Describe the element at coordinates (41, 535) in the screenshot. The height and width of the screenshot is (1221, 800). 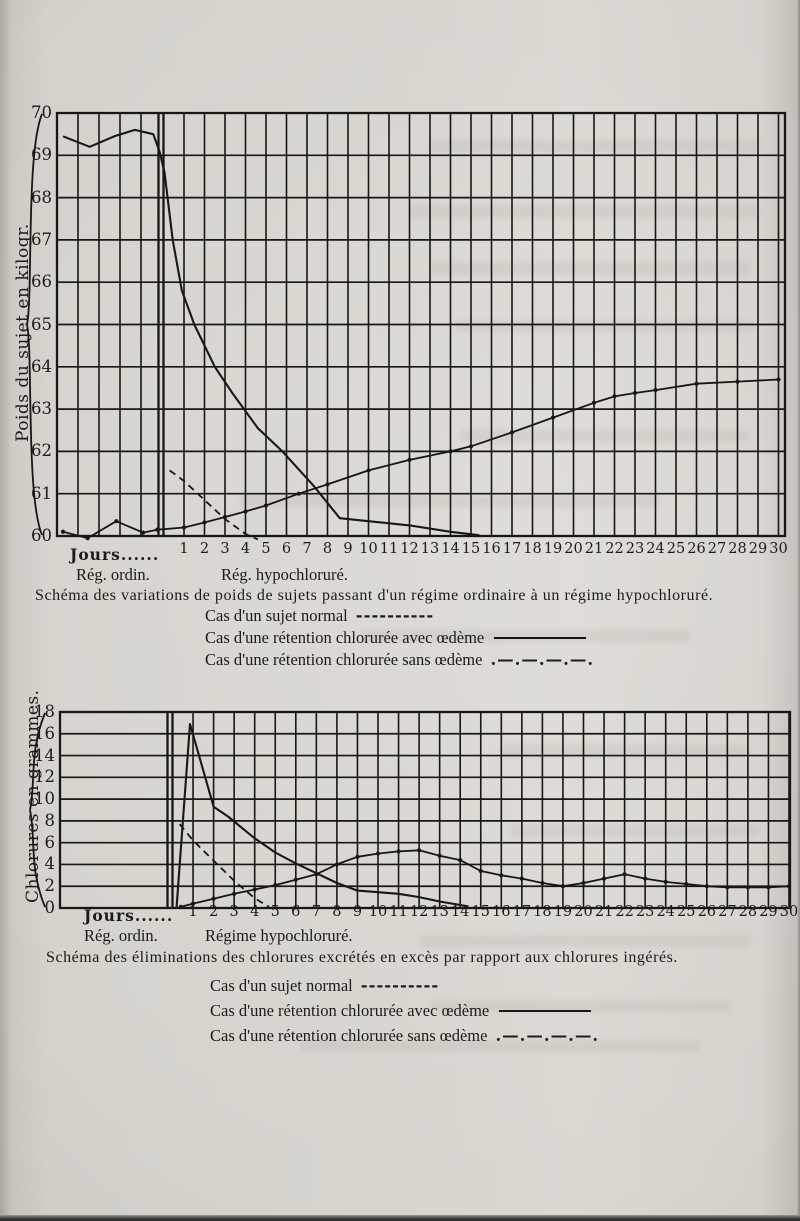
I see `y-tick-label: 60` at that location.